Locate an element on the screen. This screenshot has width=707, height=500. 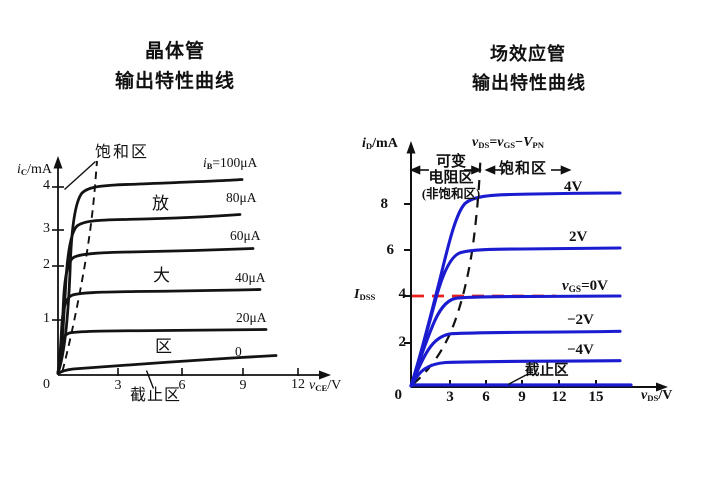
fet-xtick-9: 9 is located at coordinates (522, 397).